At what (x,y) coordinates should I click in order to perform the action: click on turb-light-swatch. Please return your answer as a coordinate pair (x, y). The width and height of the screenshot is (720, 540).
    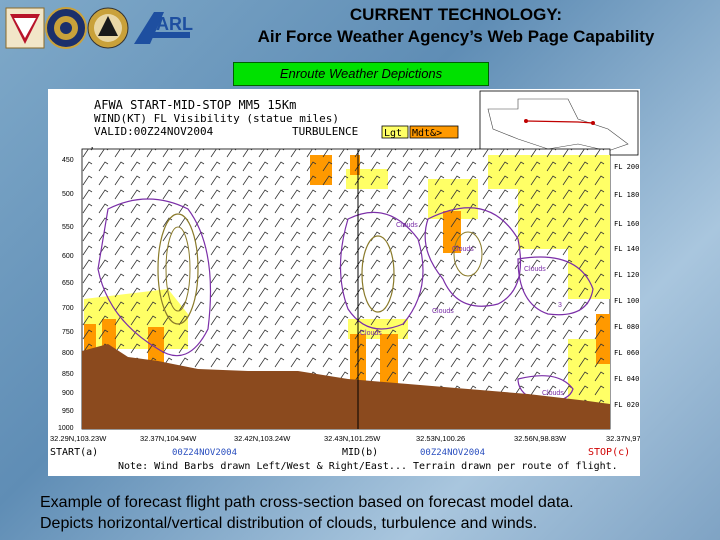
    Looking at the image, I should click on (395, 132).